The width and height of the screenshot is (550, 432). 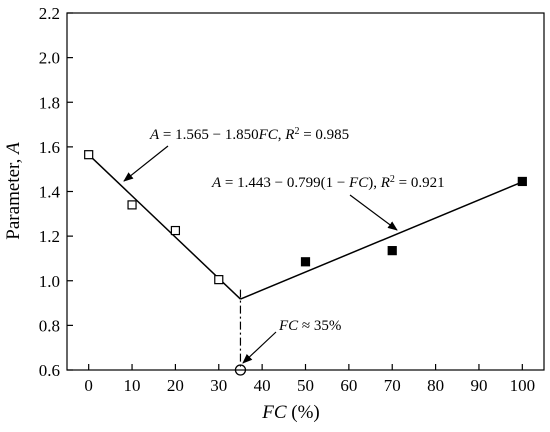 I want to click on eq1-annotation: A = 1.565 − 1.850FC, R2 = 0.985, so click(x=249, y=135).